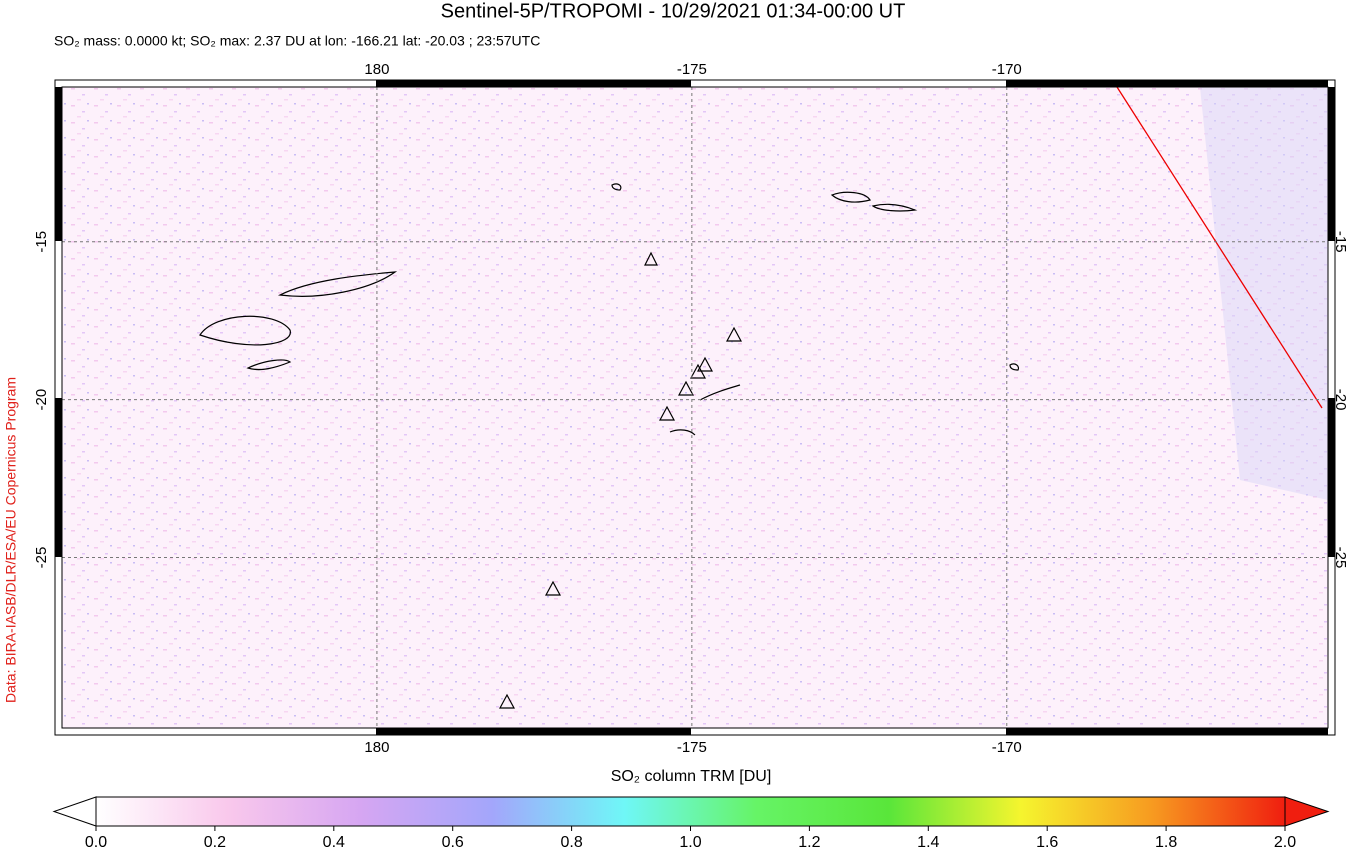 Image resolution: width=1346 pixels, height=858 pixels. What do you see at coordinates (692, 69) in the screenshot?
I see `x-tick-label-top: -175` at bounding box center [692, 69].